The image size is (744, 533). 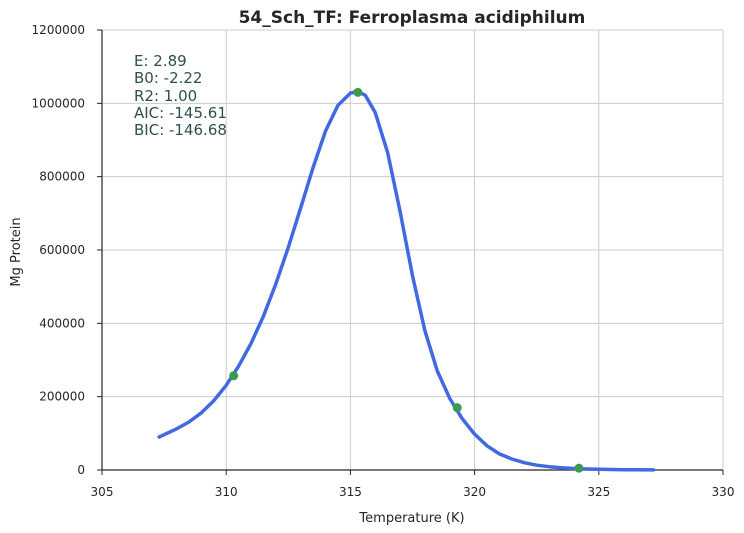 I want to click on y-tick-label: 600000, so click(x=62, y=250).